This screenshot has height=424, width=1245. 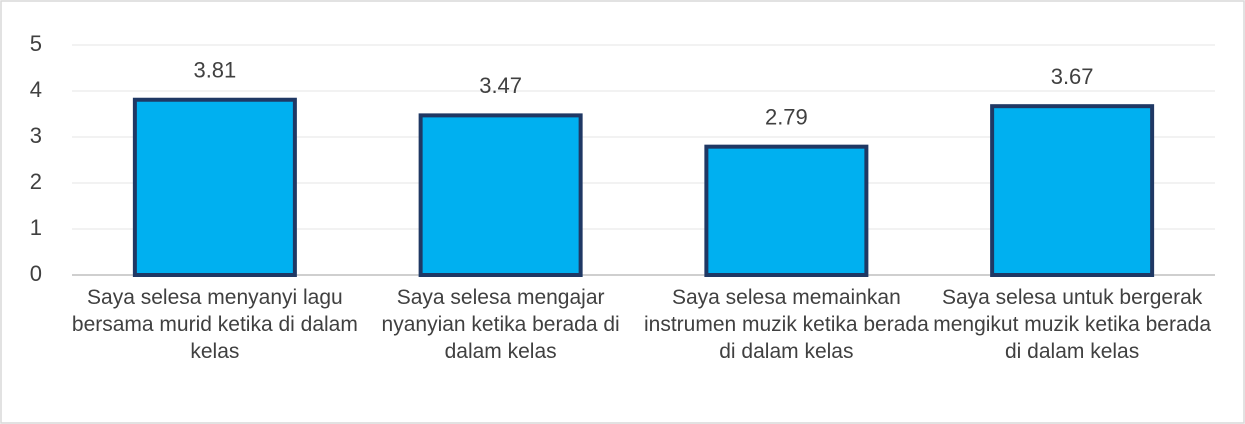 I want to click on value-label: 3.81, so click(x=214, y=70).